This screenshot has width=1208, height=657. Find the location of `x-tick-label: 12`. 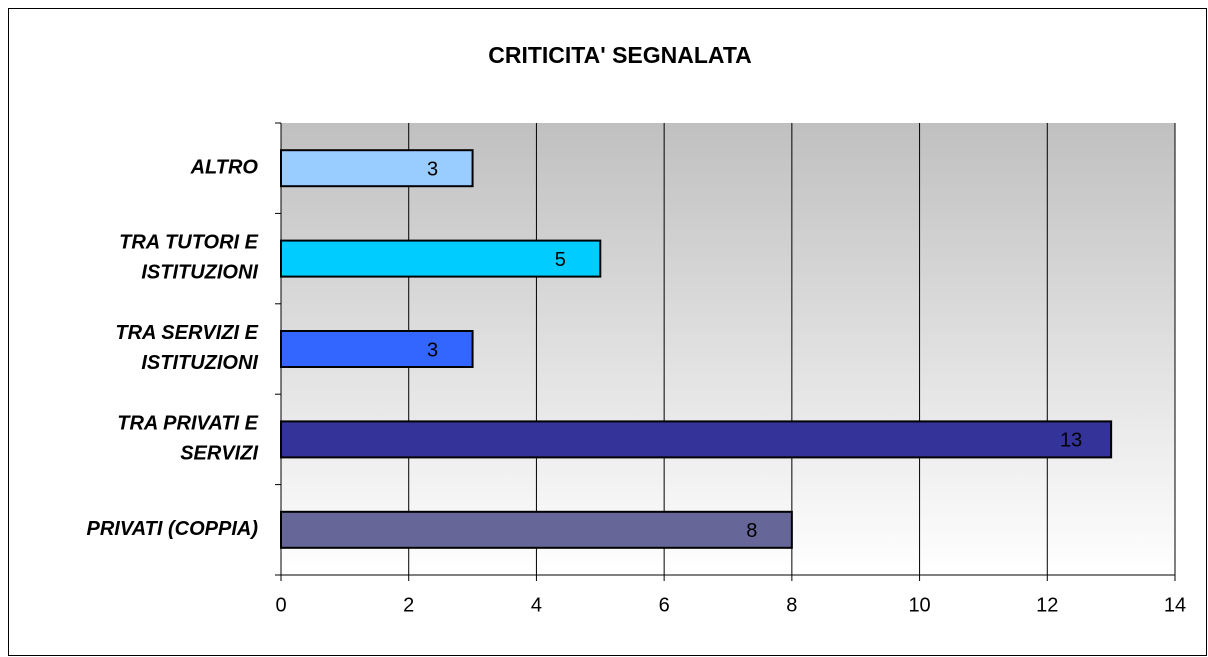

x-tick-label: 12 is located at coordinates (1047, 605).